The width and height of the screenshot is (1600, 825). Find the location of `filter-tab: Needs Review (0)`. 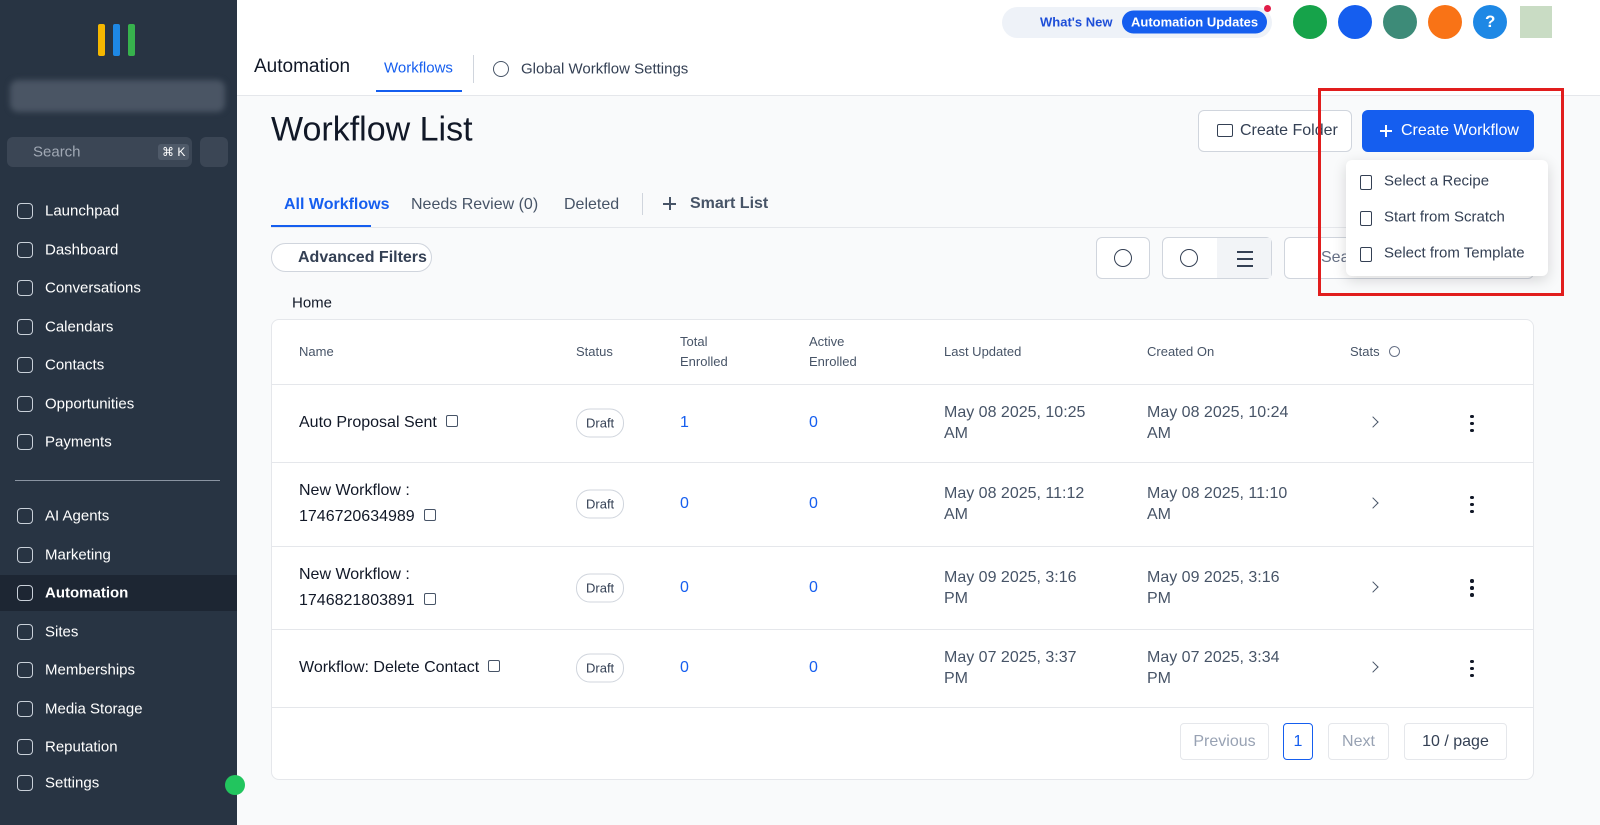

filter-tab: Needs Review (0) is located at coordinates (475, 204).